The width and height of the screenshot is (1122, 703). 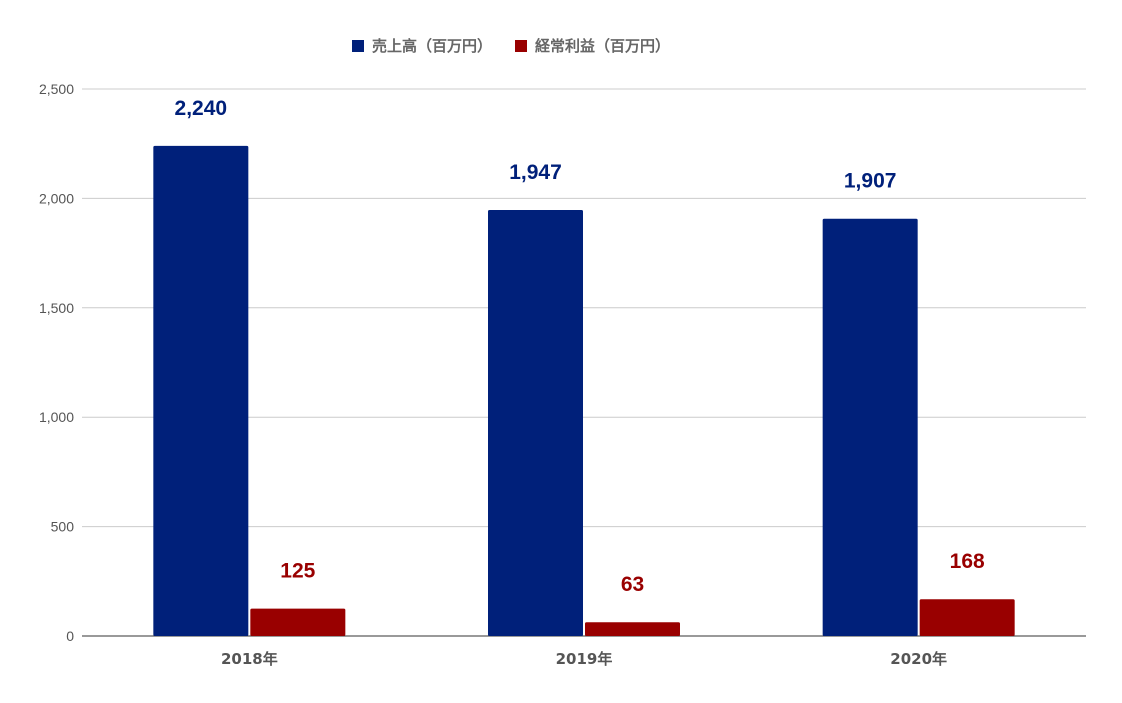 What do you see at coordinates (56, 417) in the screenshot?
I see `y-tick-label-2: 1,000` at bounding box center [56, 417].